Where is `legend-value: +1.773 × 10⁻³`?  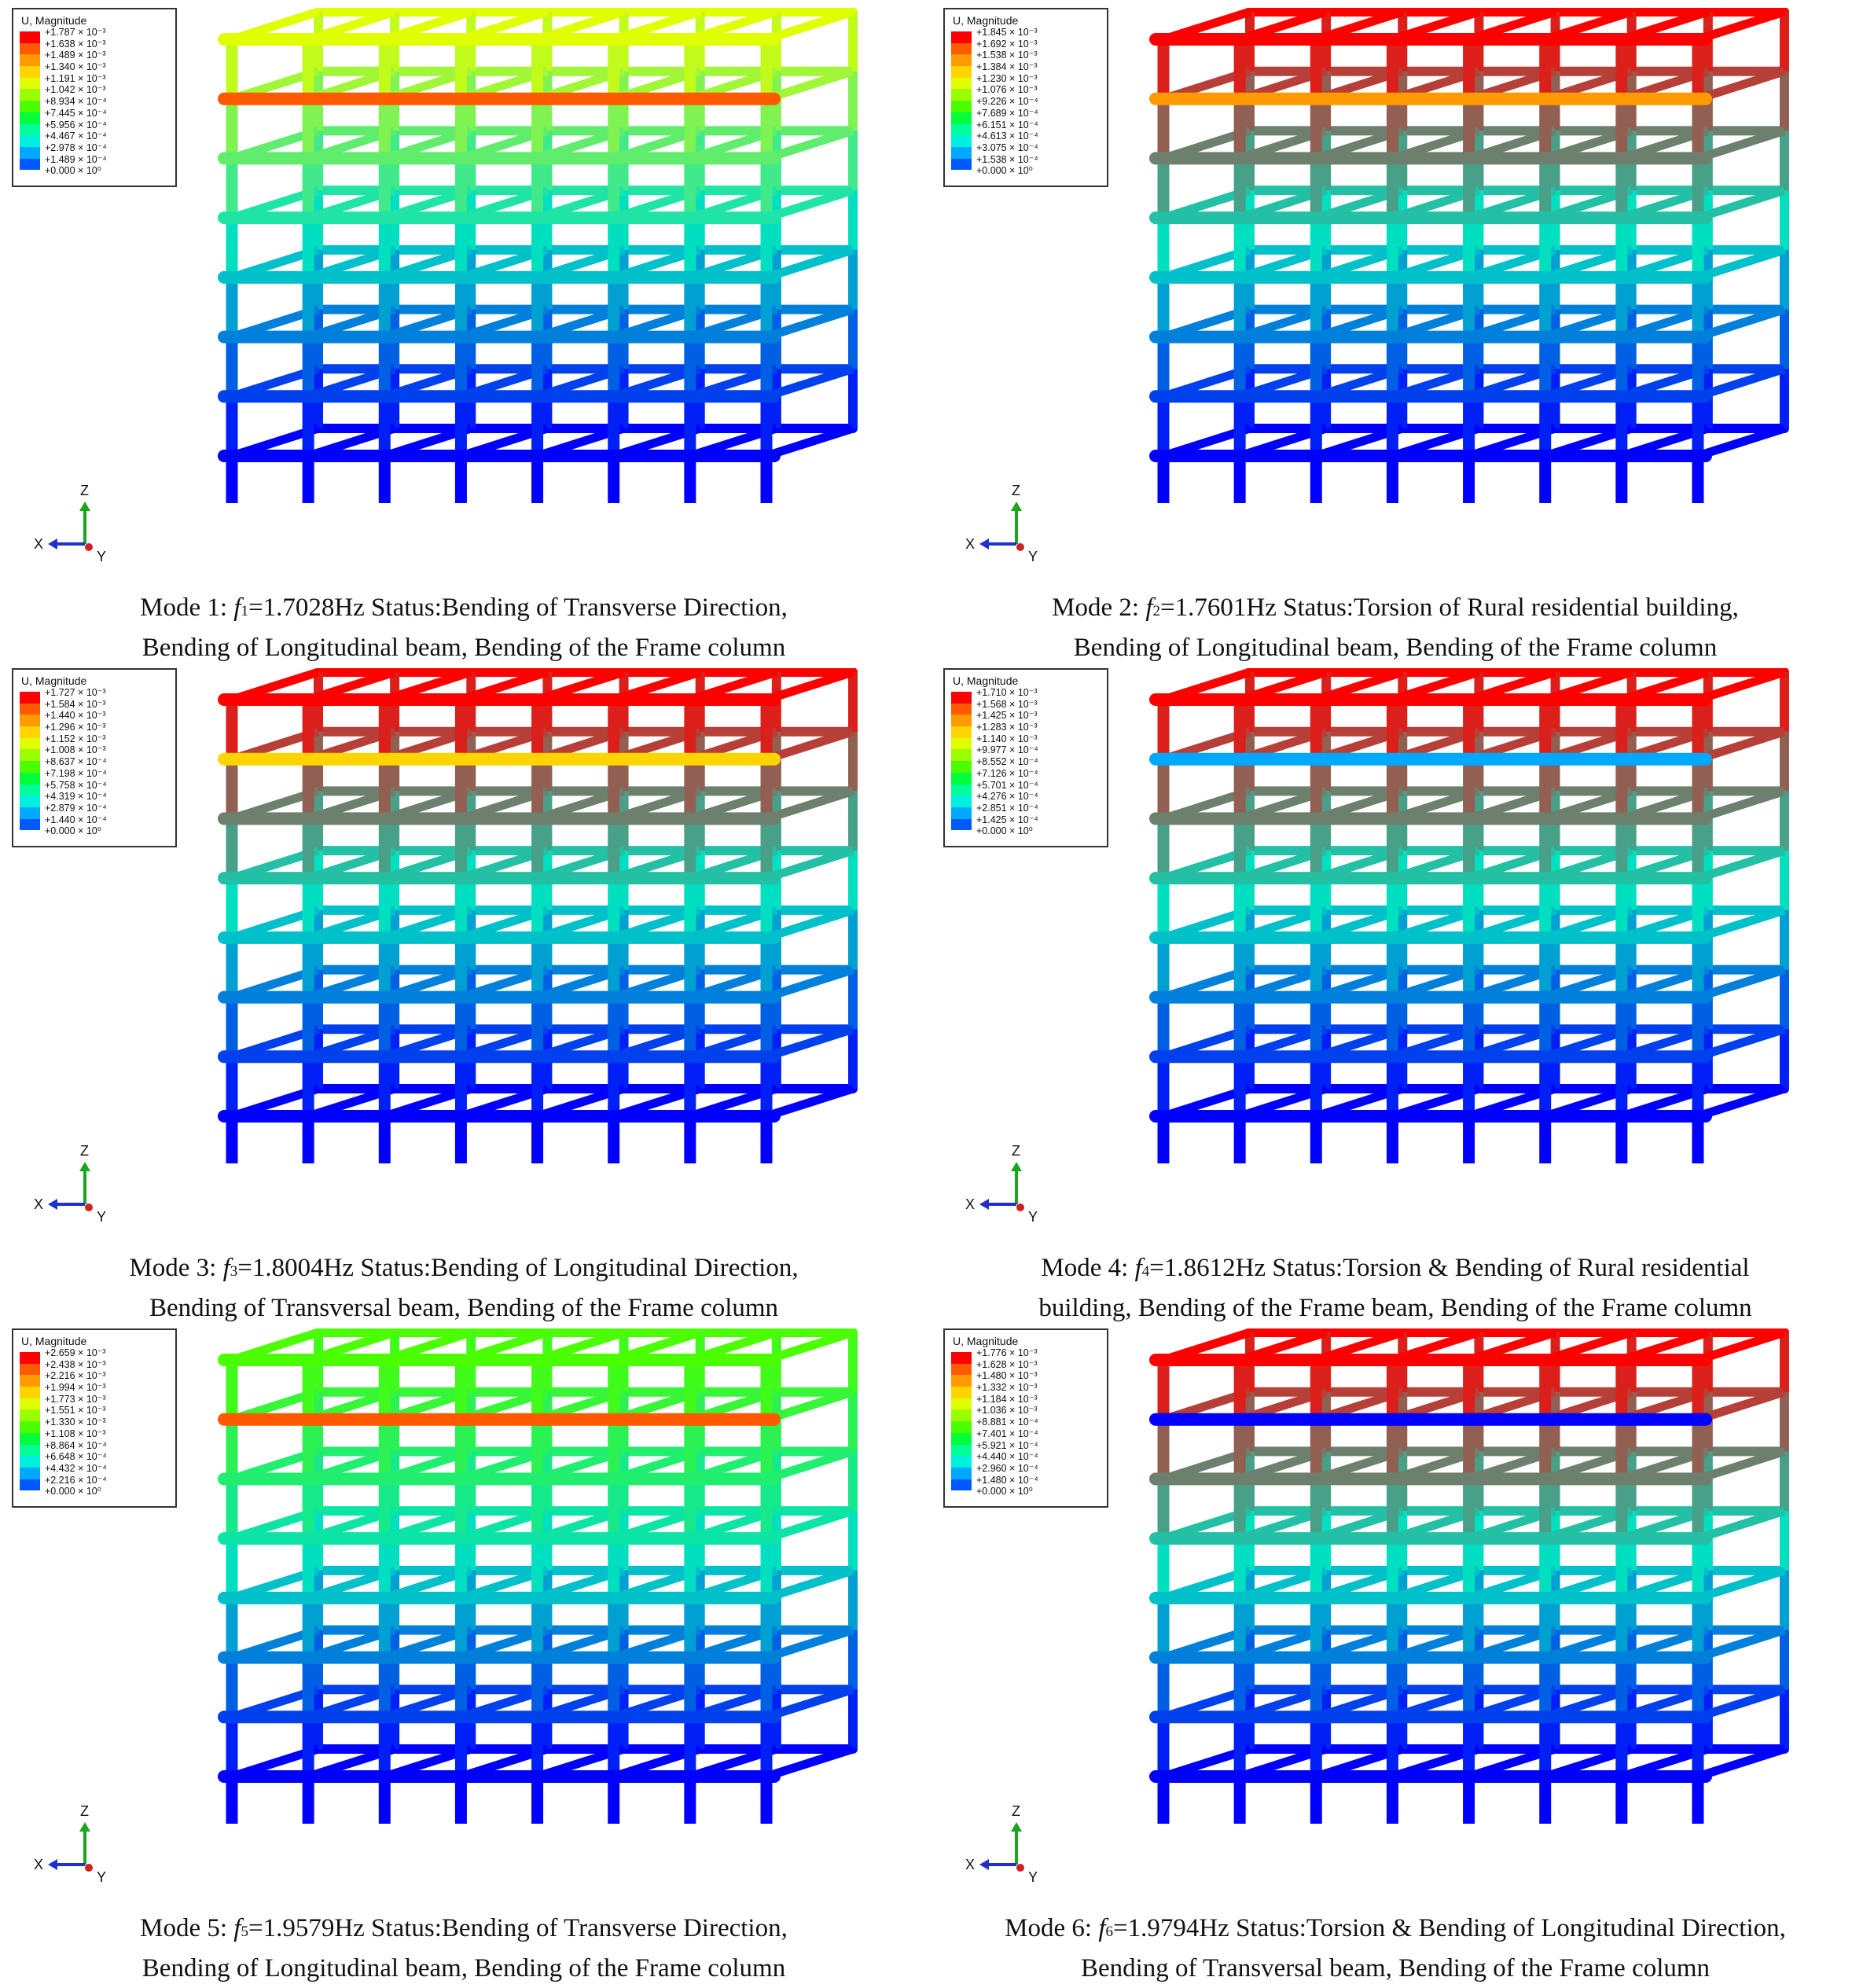
legend-value: +1.773 × 10⁻³ is located at coordinates (75, 1399).